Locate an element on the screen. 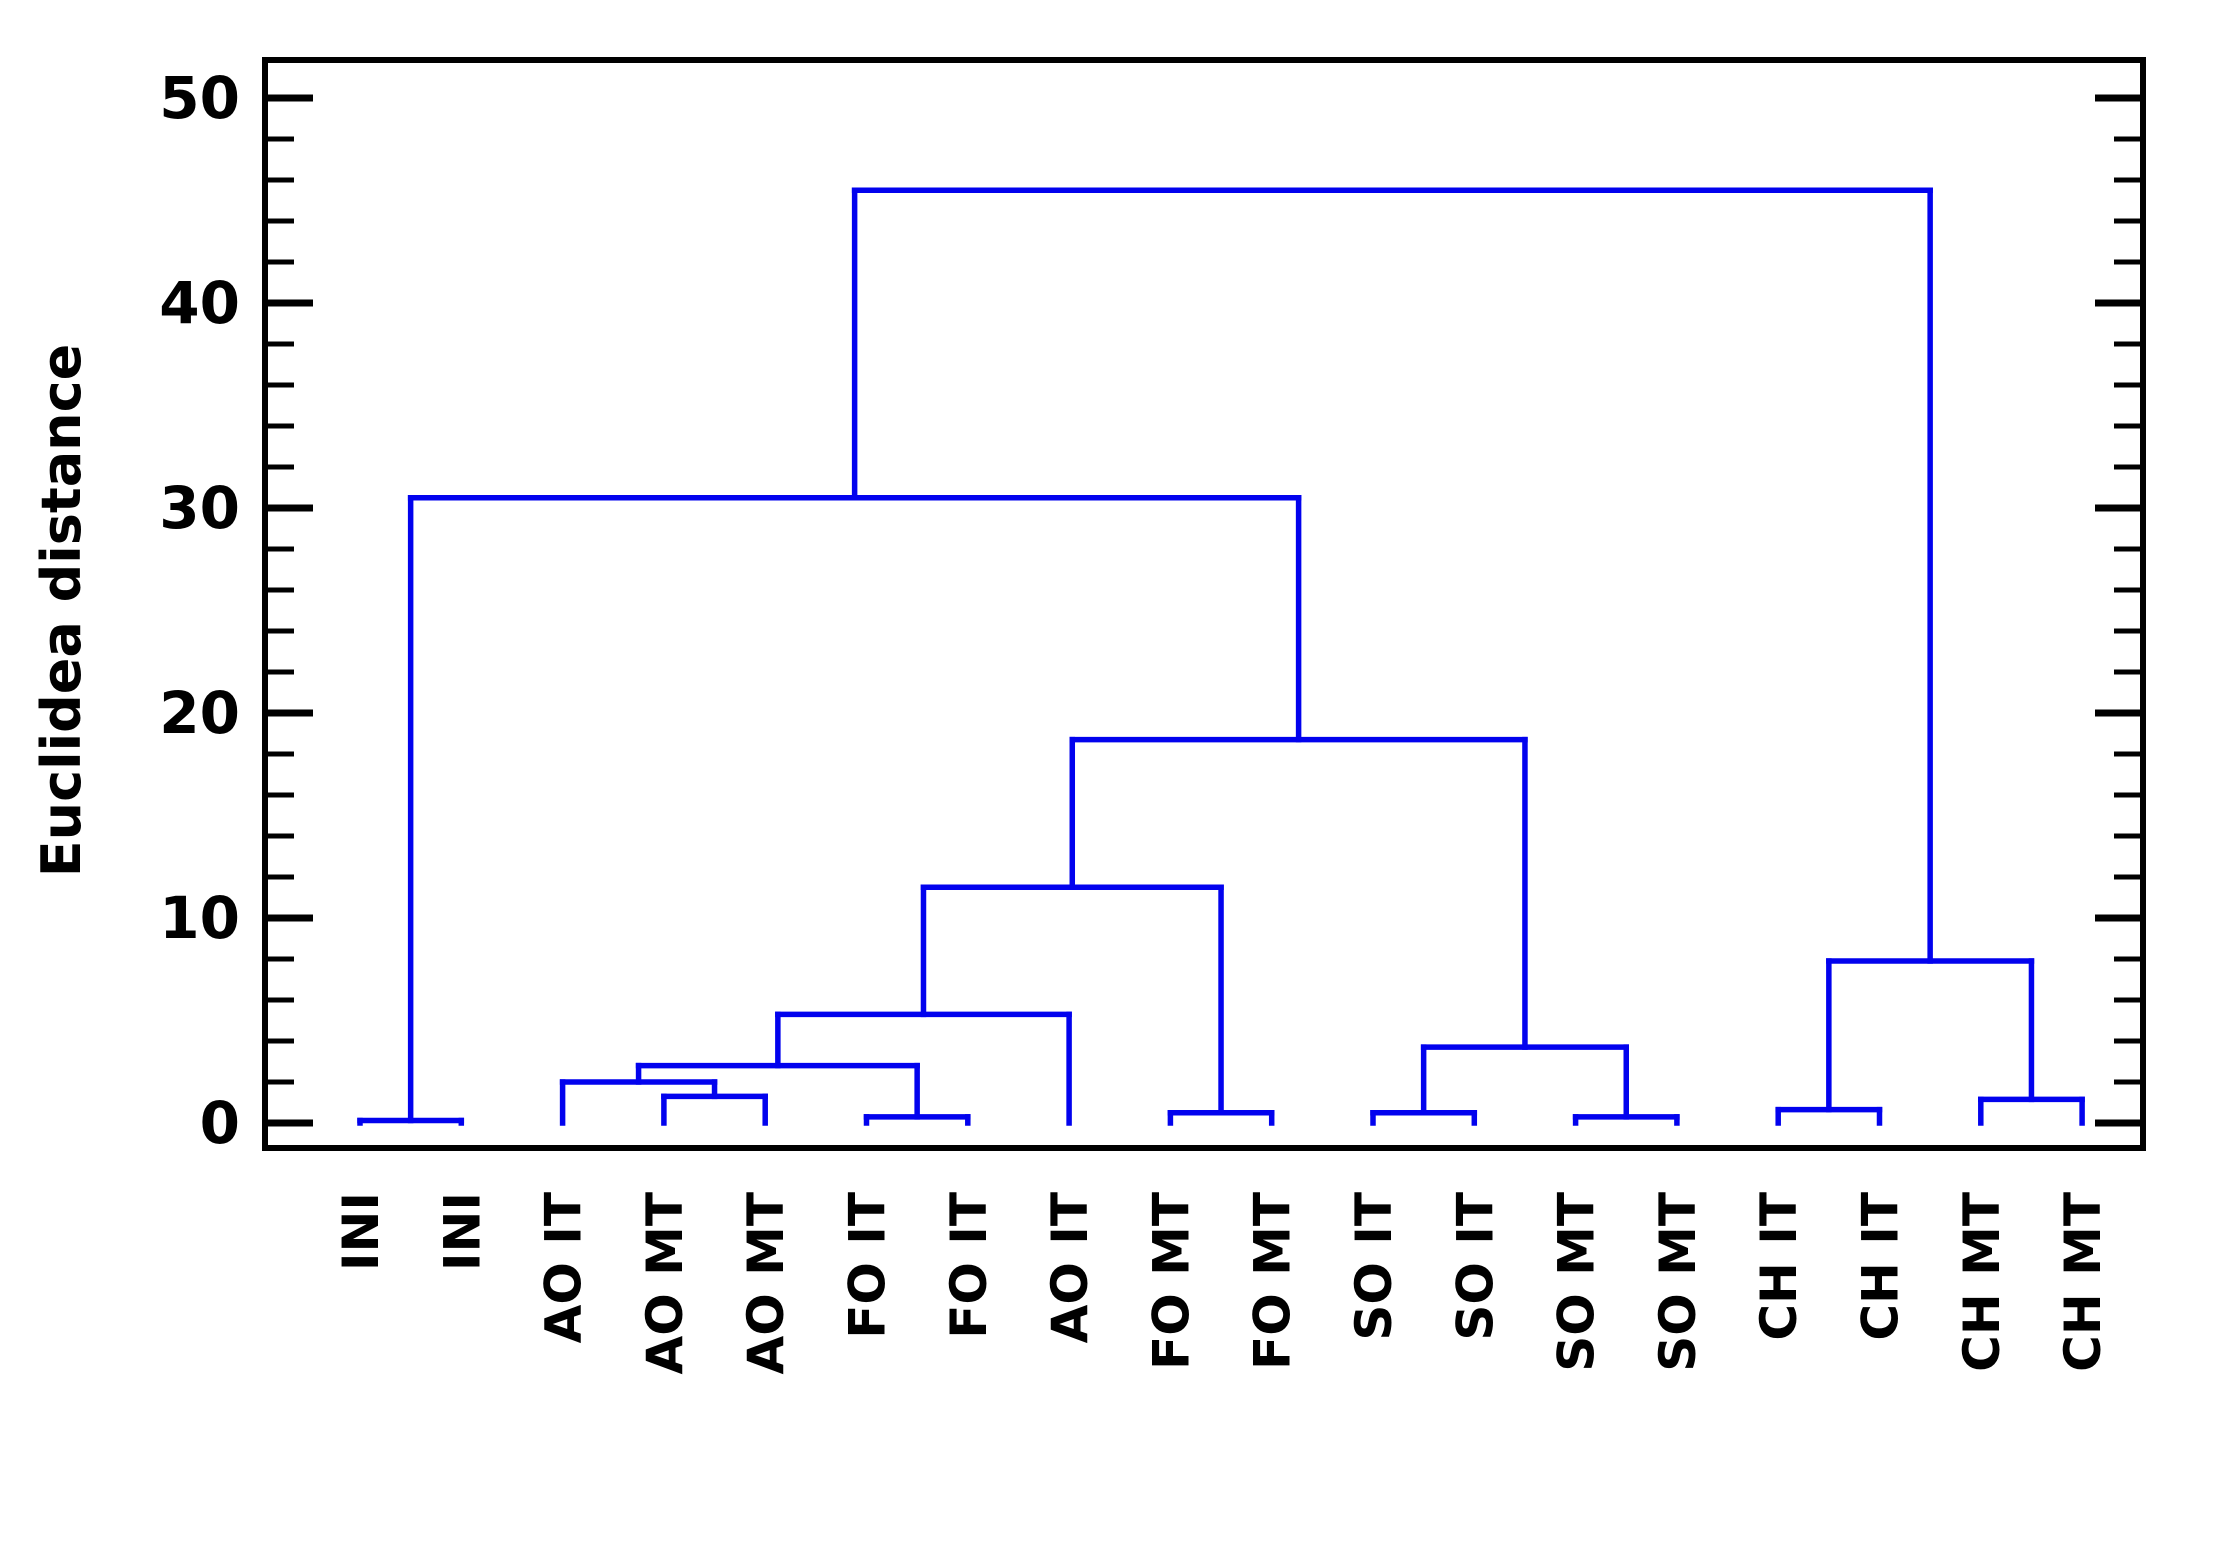  y-tick-label: 10 is located at coordinates (199, 918).